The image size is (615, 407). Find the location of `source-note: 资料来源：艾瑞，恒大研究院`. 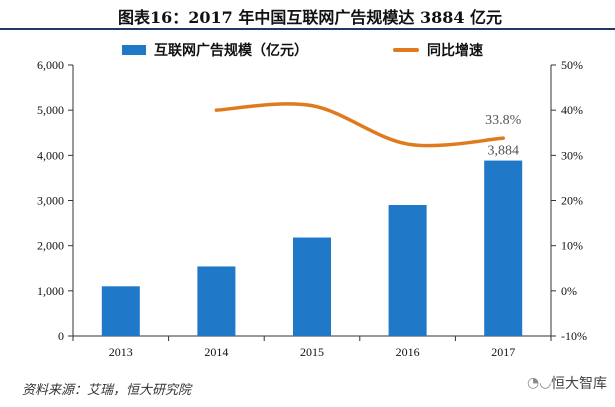

source-note: 资料来源：艾瑞，恒大研究院 is located at coordinates (107, 390).